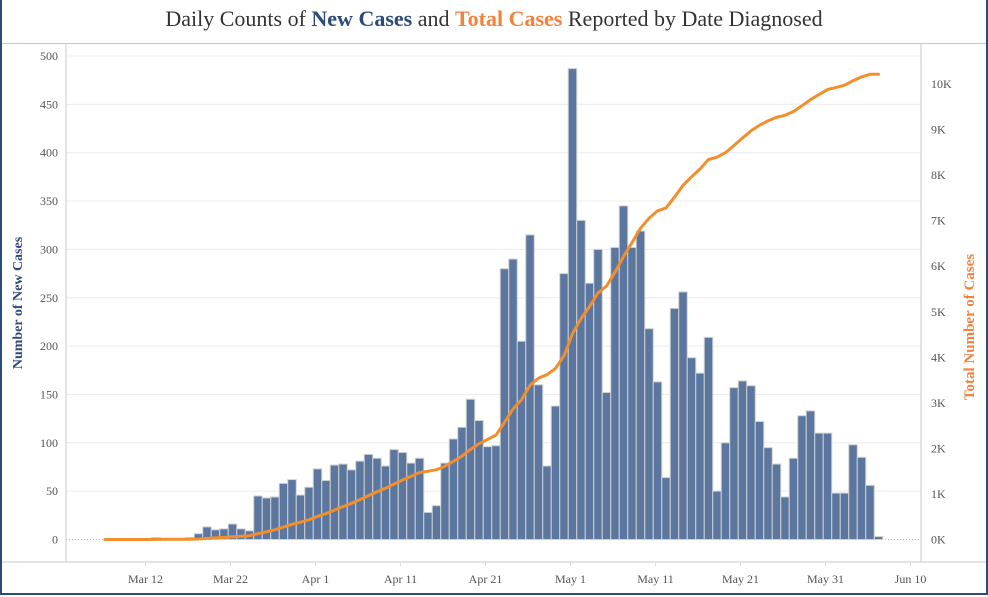  I want to click on title-part: Reported by Date Diagnosed, so click(692, 18).